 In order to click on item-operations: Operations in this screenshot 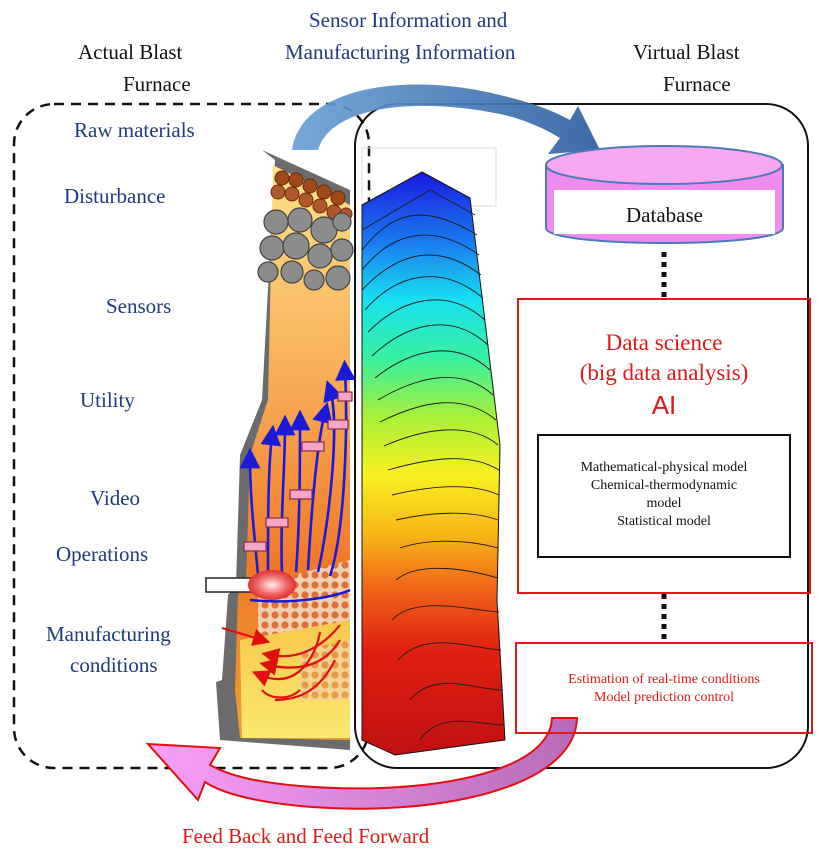, I will do `click(102, 554)`.